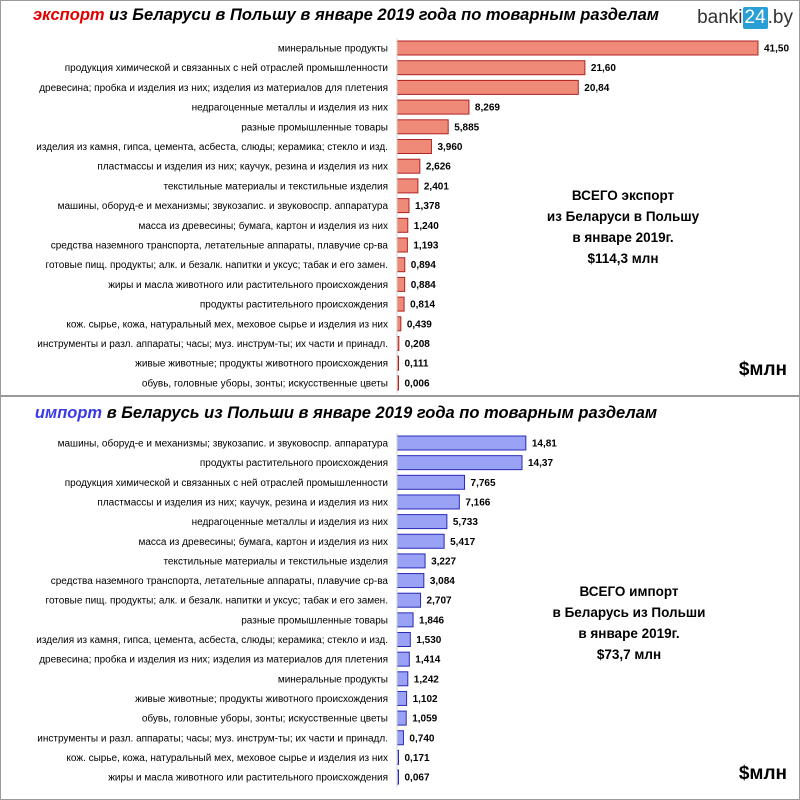 This screenshot has width=800, height=800. Describe the element at coordinates (438, 167) in the screenshot. I see `export-value-label: 2,626` at that location.